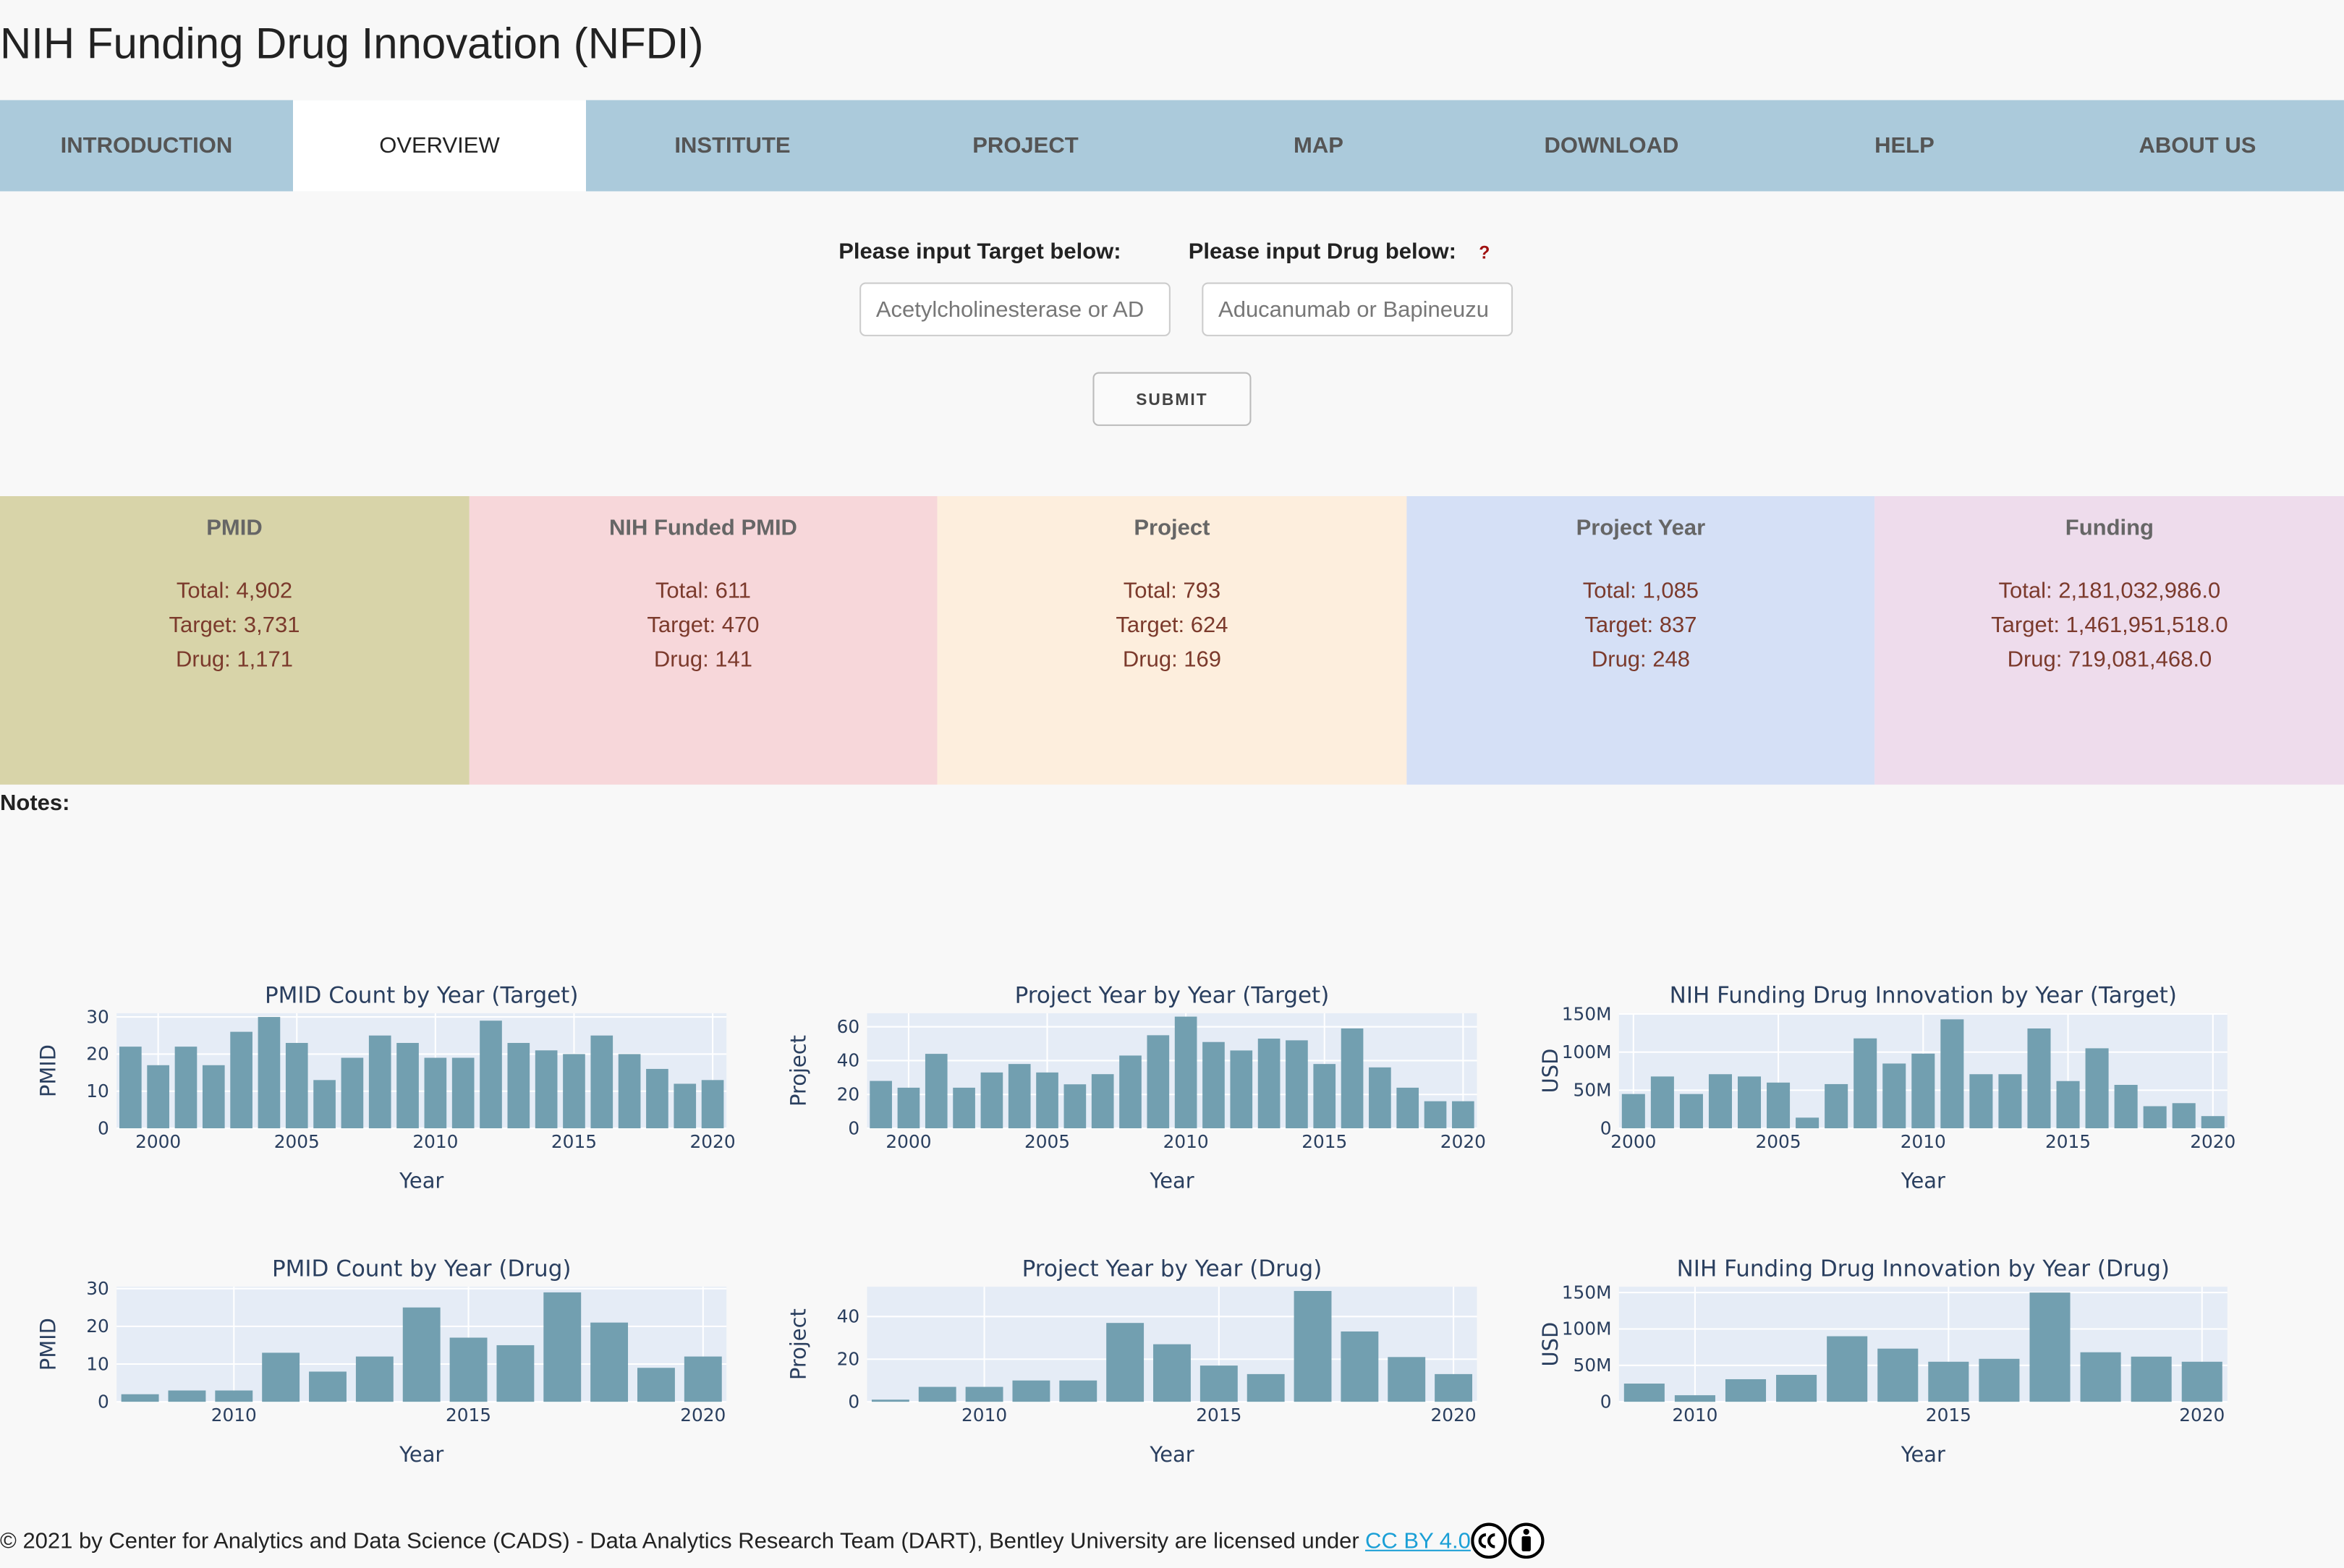 Image resolution: width=2344 pixels, height=1568 pixels. I want to click on card-title: Funding, so click(2109, 528).